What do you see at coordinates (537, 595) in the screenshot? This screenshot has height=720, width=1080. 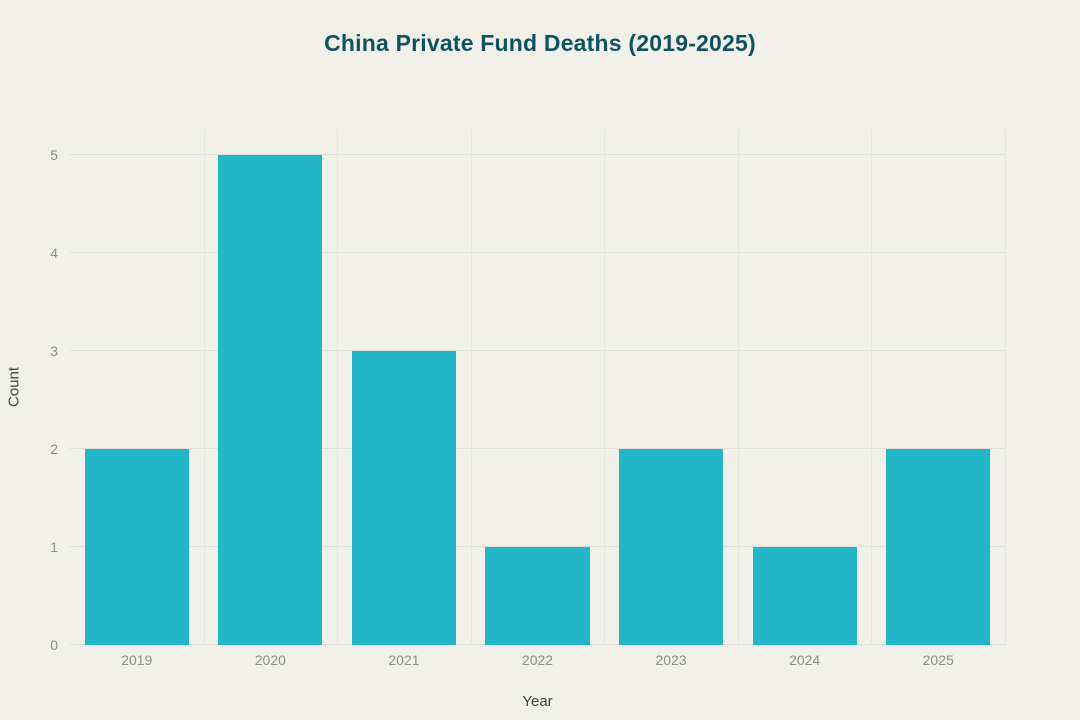 I see `bar-2022` at bounding box center [537, 595].